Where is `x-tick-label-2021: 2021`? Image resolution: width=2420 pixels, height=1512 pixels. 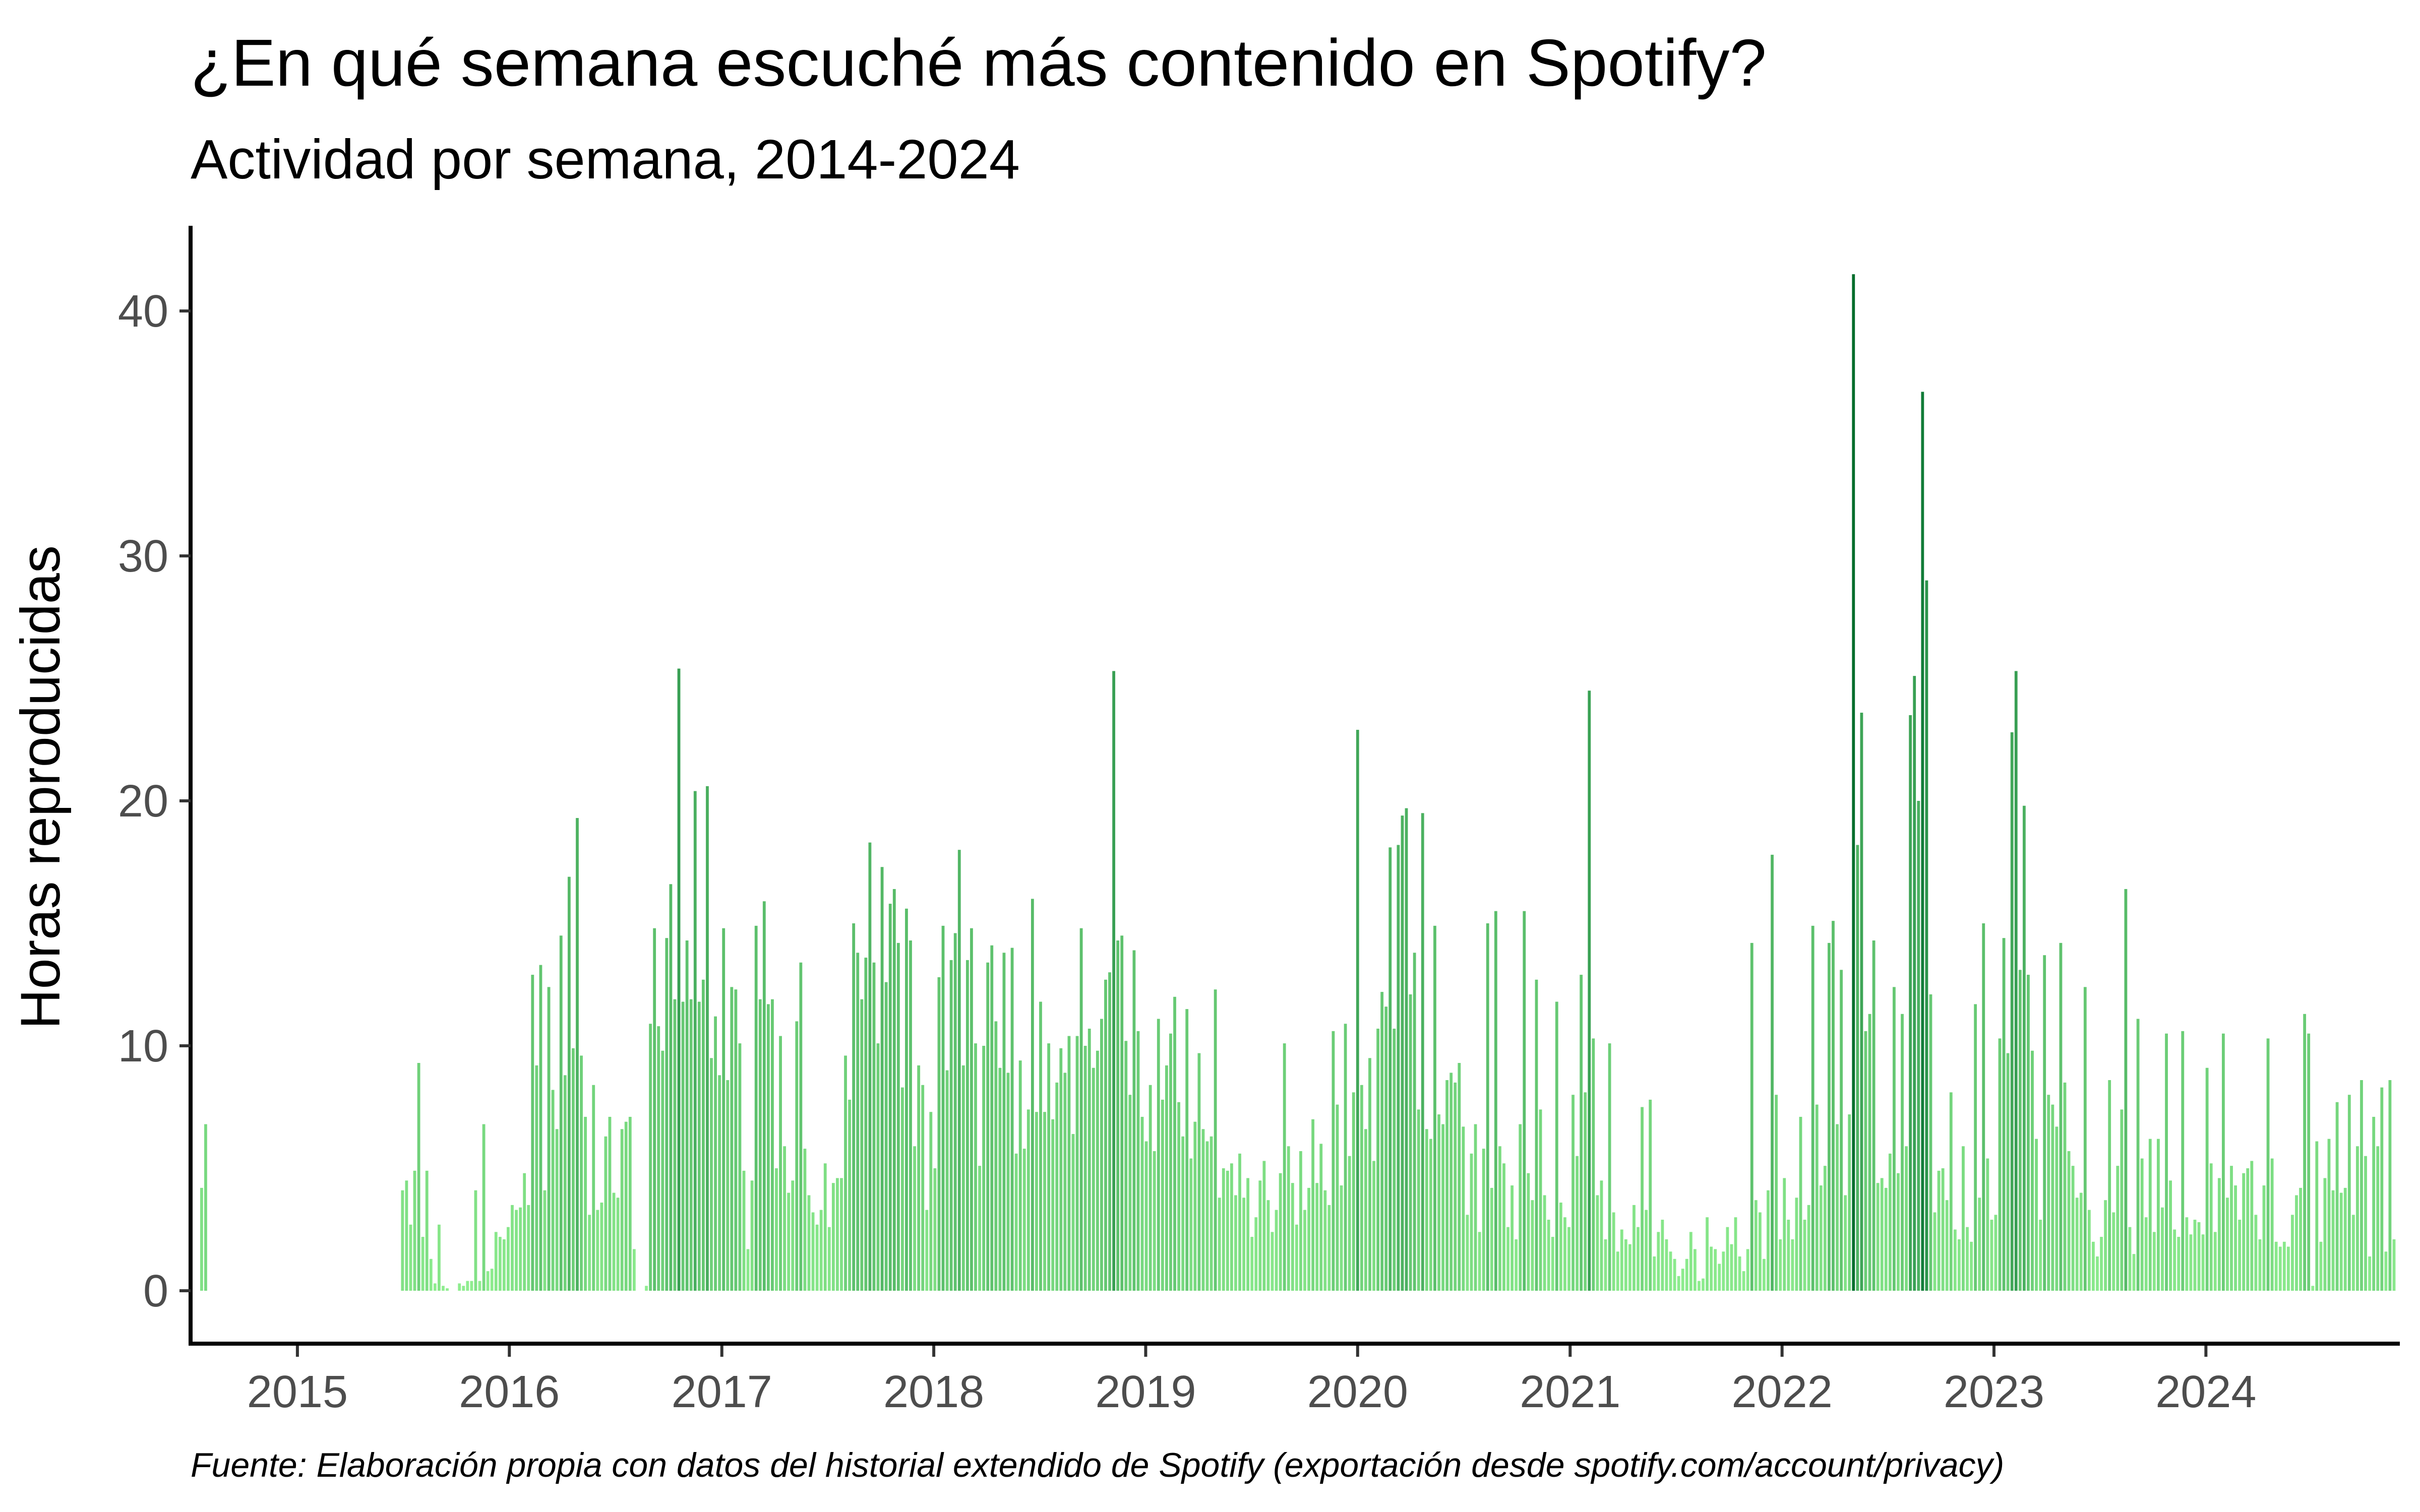
x-tick-label-2021: 2021 is located at coordinates (1570, 1392).